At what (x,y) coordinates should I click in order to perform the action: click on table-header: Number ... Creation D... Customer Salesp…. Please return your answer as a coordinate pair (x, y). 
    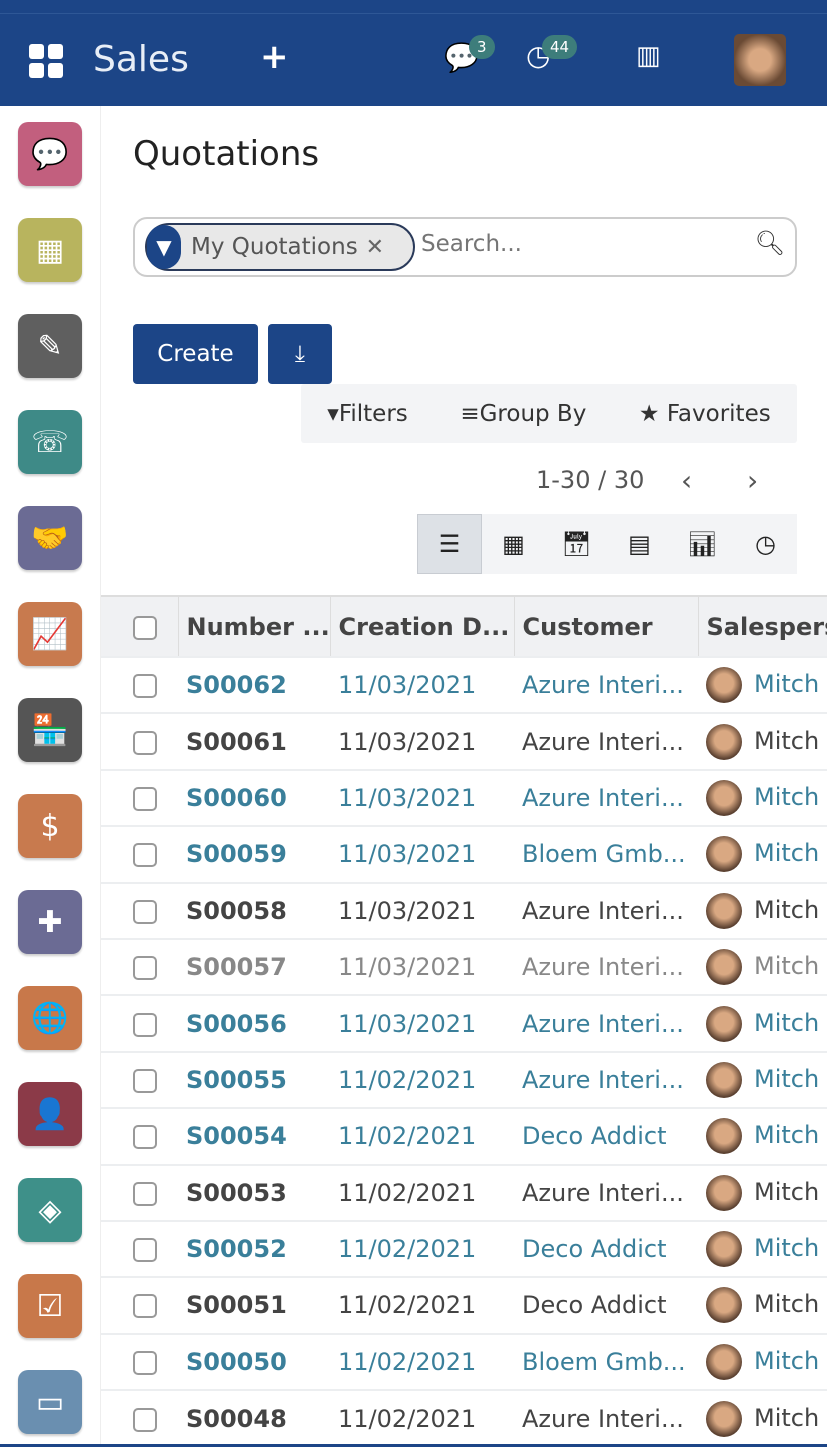
    Looking at the image, I should click on (464, 626).